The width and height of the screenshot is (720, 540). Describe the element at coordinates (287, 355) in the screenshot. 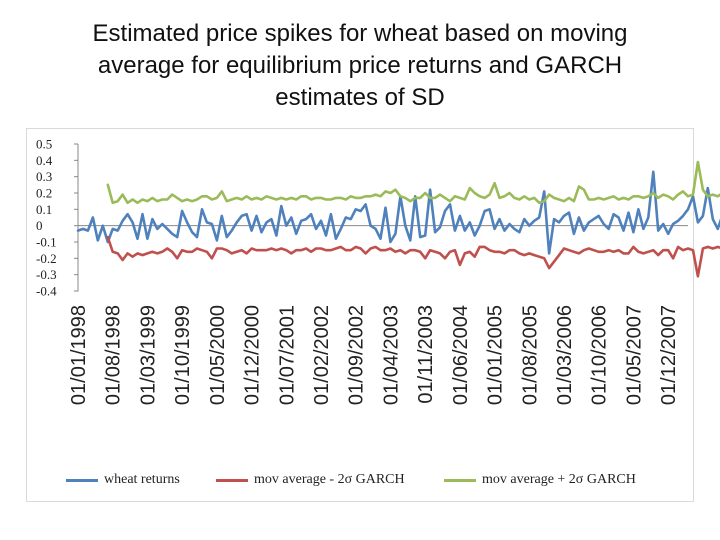

I see `x-tick-label: 01/07/2001` at that location.